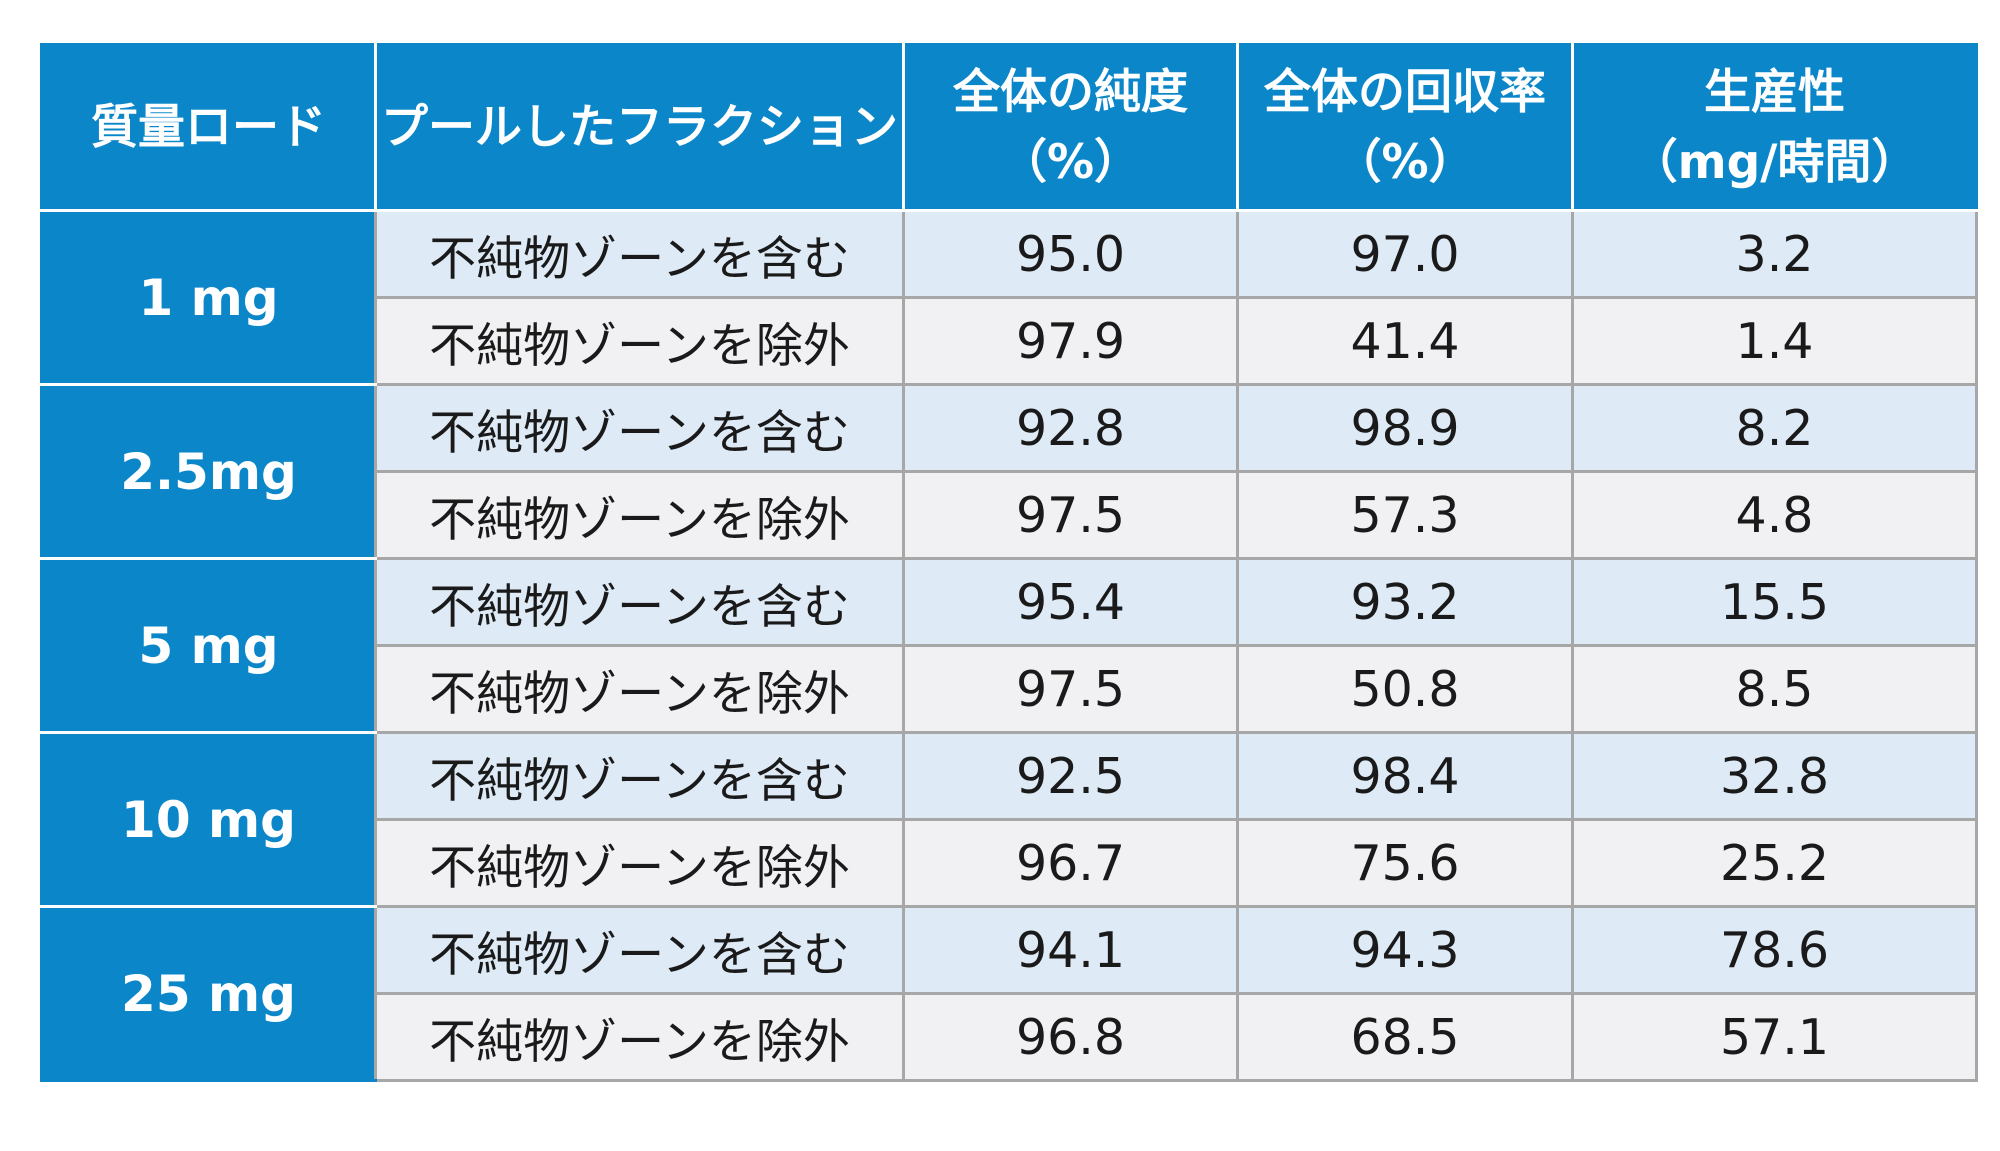 The height and width of the screenshot is (1151, 2000). I want to click on header-mass-load: 質量ロード, so click(208, 127).